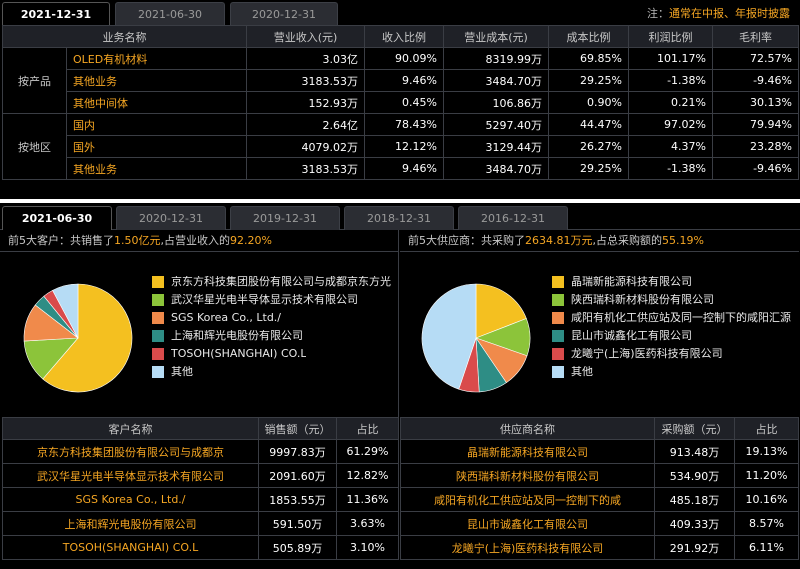 This screenshot has width=800, height=569. What do you see at coordinates (766, 547) in the screenshot?
I see `supplier-pct: 6.11%` at bounding box center [766, 547].